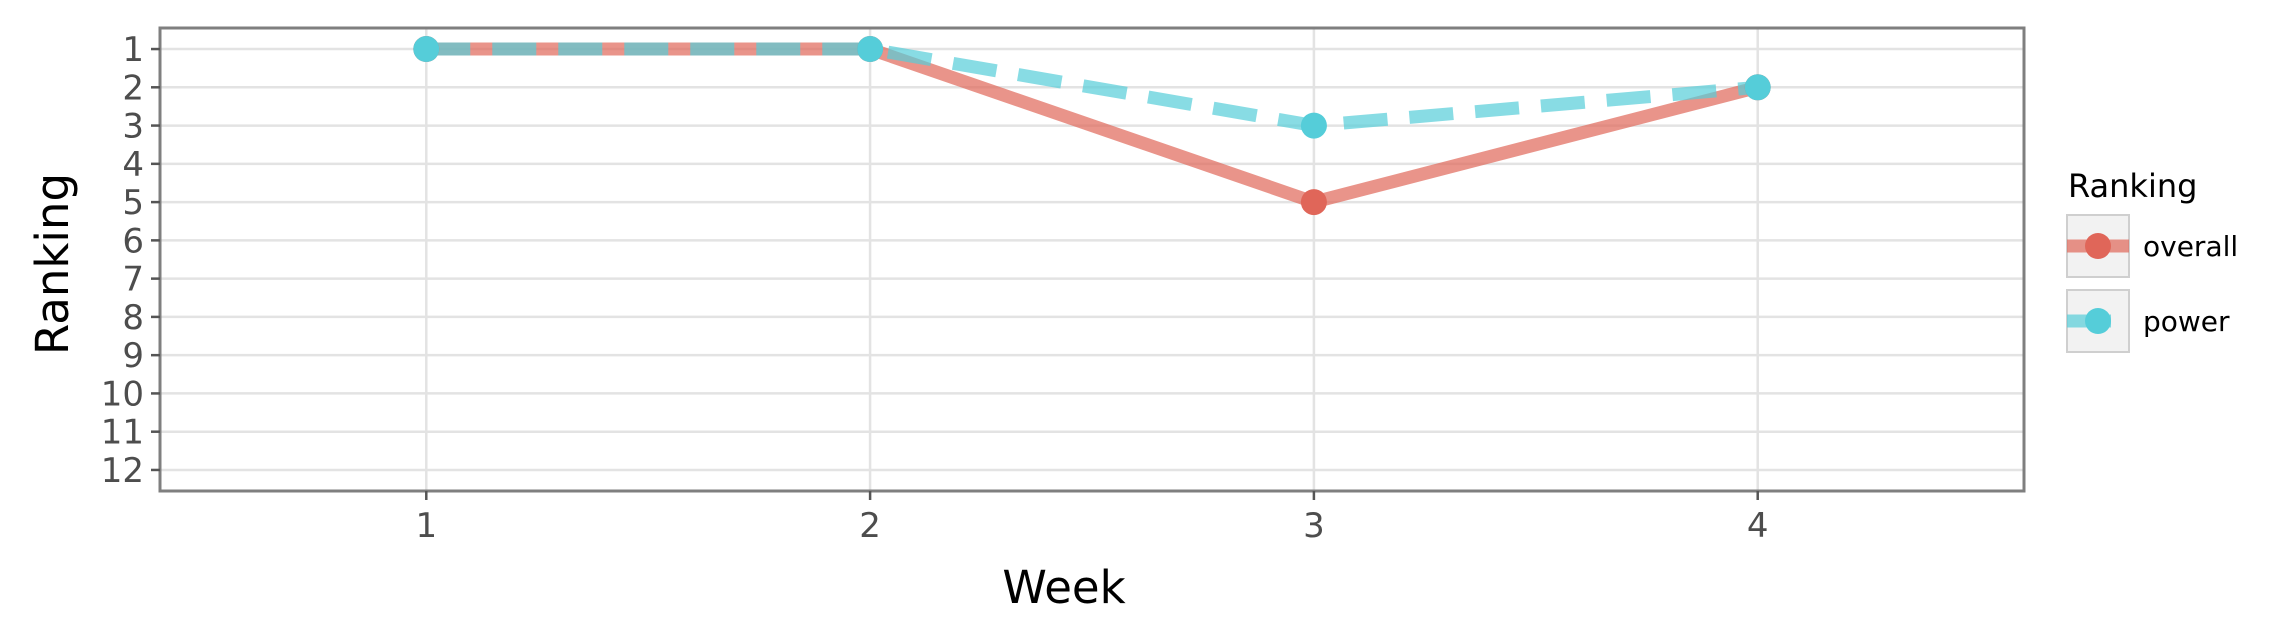  I want to click on y-tick-label: 11, so click(122, 433).